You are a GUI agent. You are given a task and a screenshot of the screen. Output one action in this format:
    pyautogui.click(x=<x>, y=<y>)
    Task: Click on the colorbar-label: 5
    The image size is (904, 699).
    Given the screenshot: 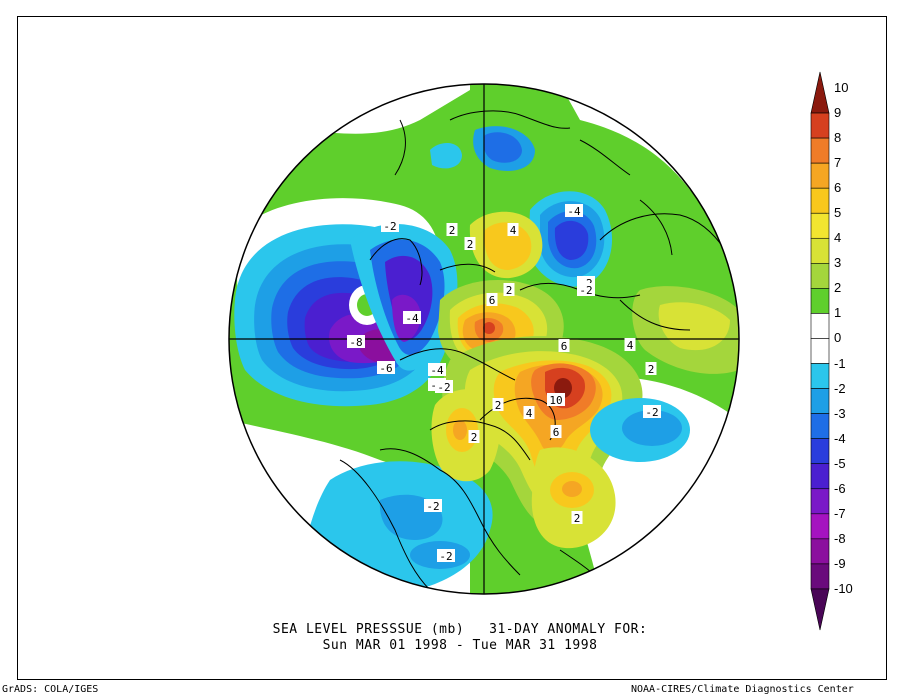 What is the action you would take?
    pyautogui.click(x=838, y=213)
    